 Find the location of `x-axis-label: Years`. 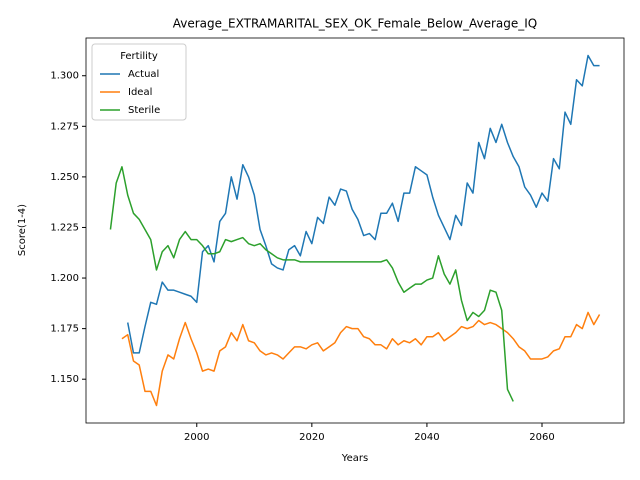

x-axis-label: Years is located at coordinates (354, 458).